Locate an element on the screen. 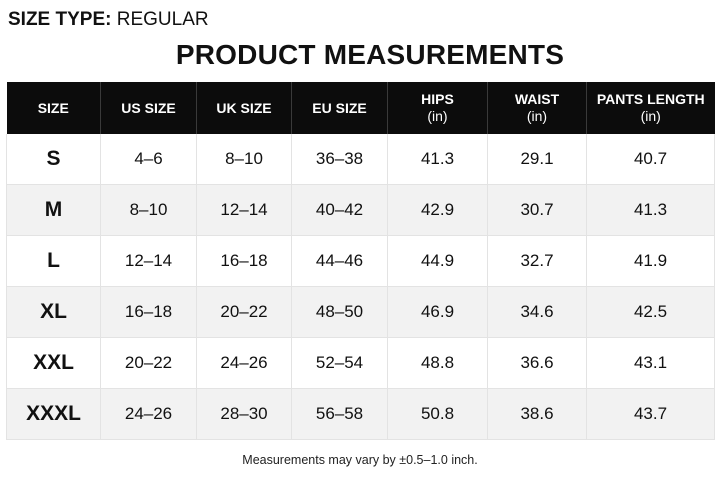  pants-length-cell: 43.1 is located at coordinates (650, 363).